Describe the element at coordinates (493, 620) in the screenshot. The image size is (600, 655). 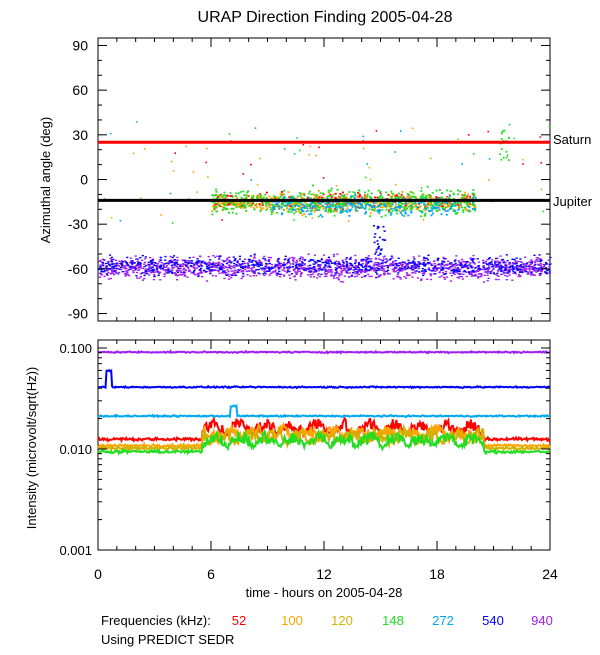
I see `freq-label-540: 540` at that location.